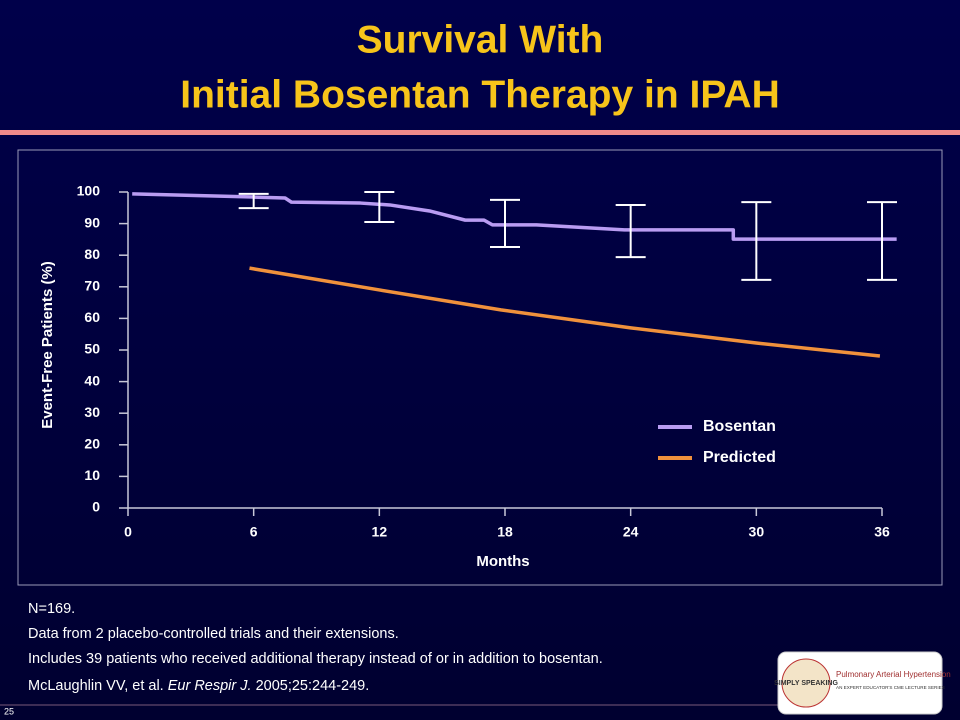  Describe the element at coordinates (502, 561) in the screenshot. I see `x-axis-label: Months` at that location.